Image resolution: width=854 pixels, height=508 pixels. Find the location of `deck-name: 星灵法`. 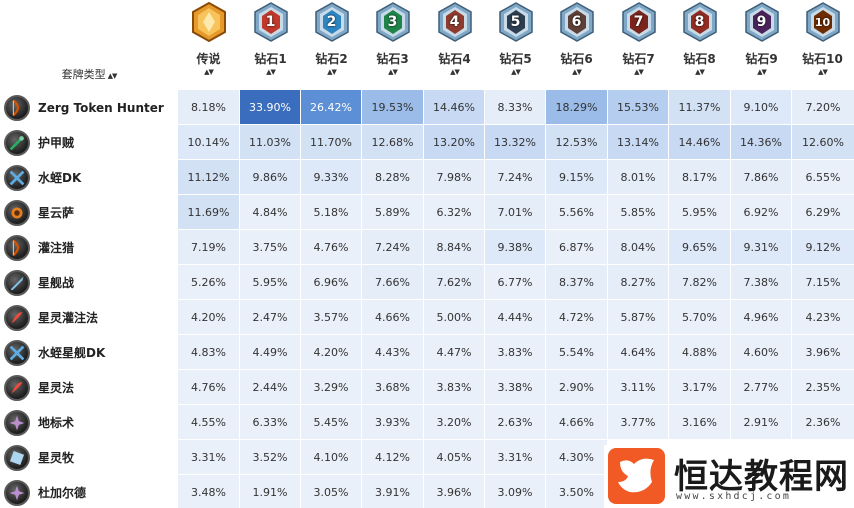

deck-name: 星灵法 is located at coordinates (56, 388).